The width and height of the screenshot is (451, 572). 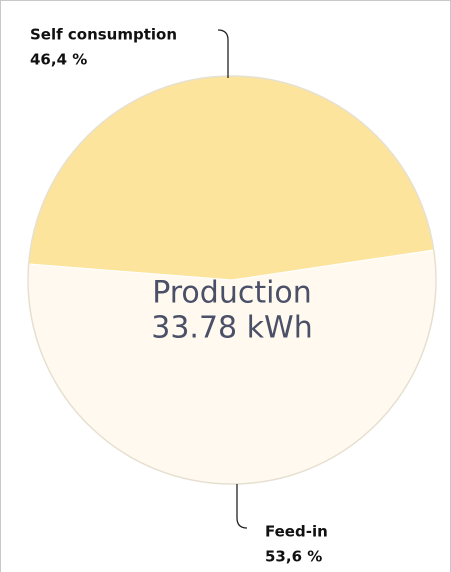 What do you see at coordinates (103, 35) in the screenshot?
I see `slice-label: Self consumption` at bounding box center [103, 35].